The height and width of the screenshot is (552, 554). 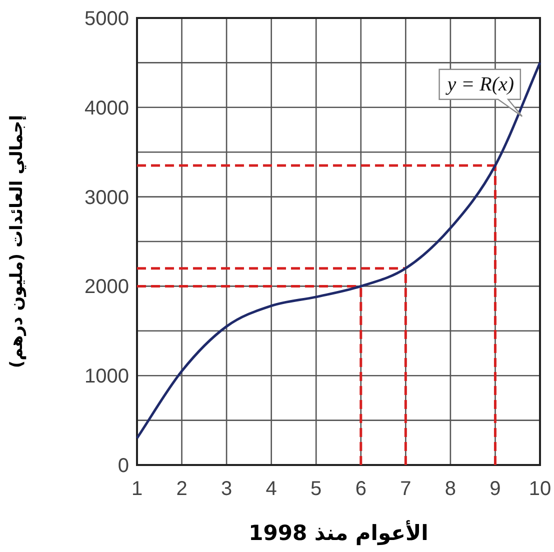 What do you see at coordinates (137, 489) in the screenshot?
I see `x-tick-label: 1` at bounding box center [137, 489].